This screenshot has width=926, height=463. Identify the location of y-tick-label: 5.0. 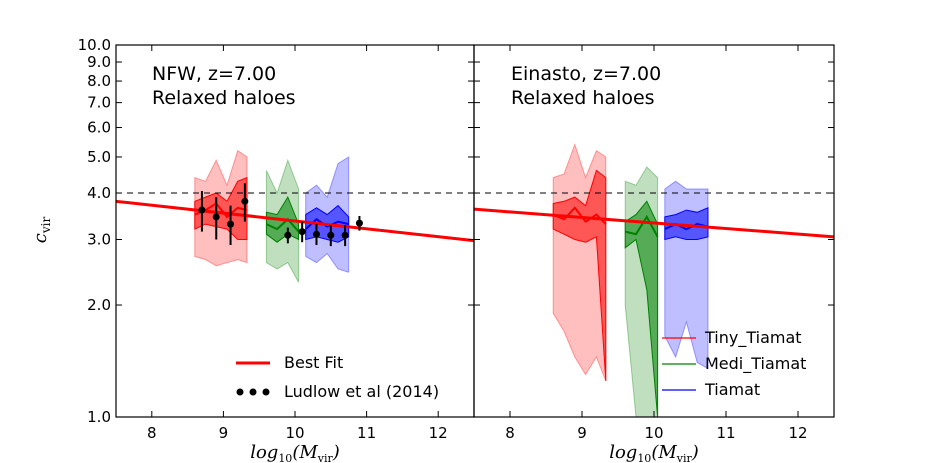
(99, 157).